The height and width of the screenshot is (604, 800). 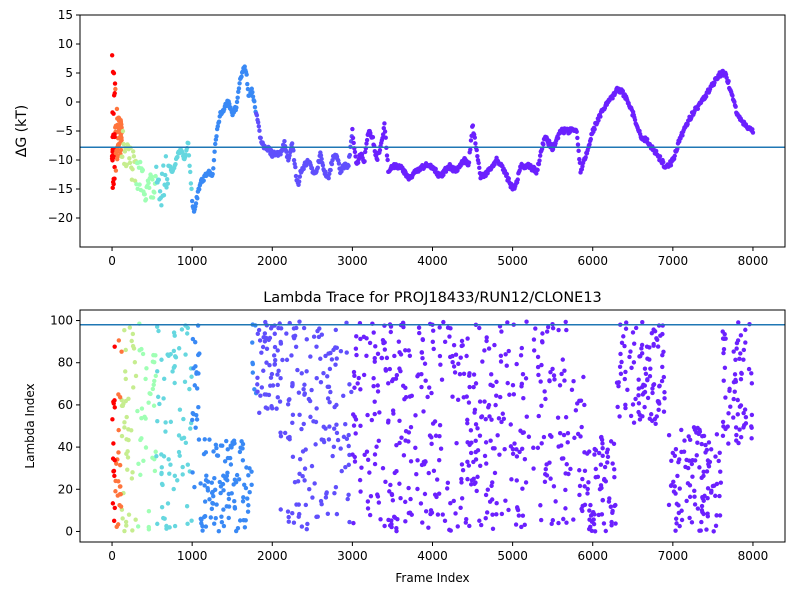 What do you see at coordinates (438, 257) in the screenshot?
I see `dg-x-ticks: 0 1000 2000 3000 4000 5000 6000 7000 8000` at bounding box center [438, 257].